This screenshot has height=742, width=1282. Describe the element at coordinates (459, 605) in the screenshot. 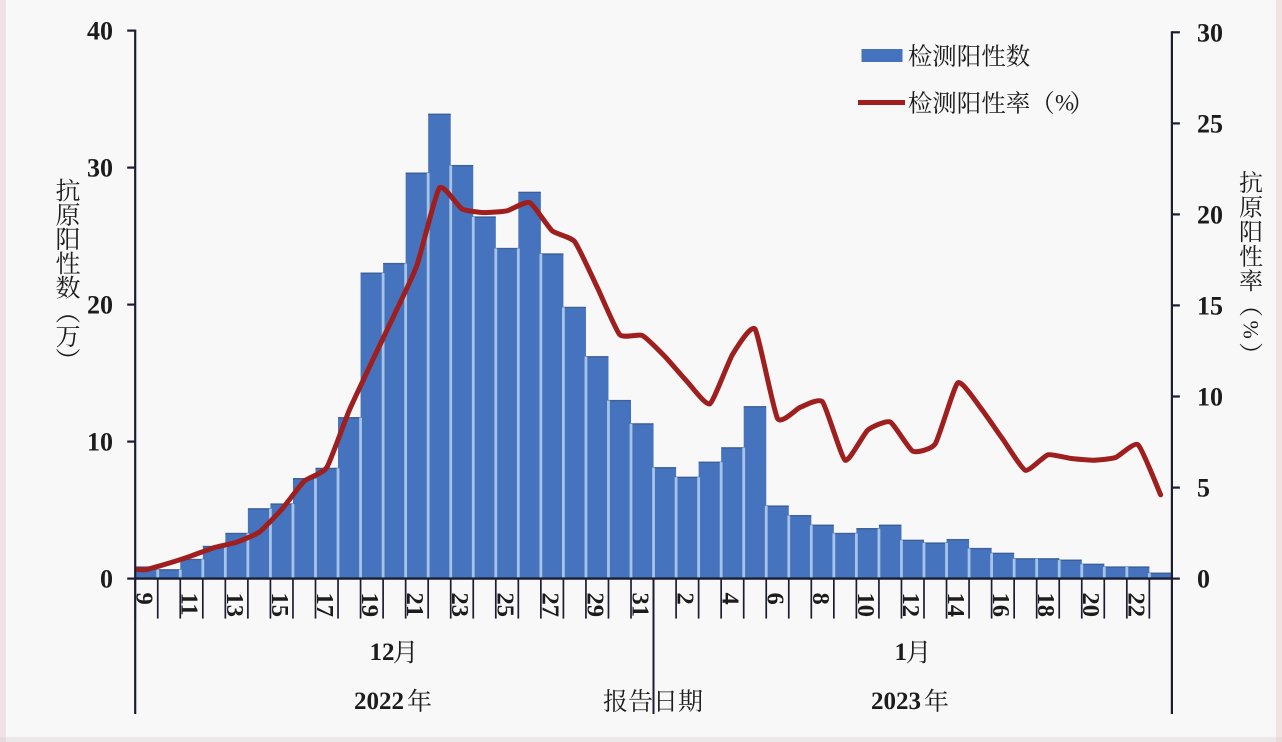

I see `svg-text: 23` at that location.